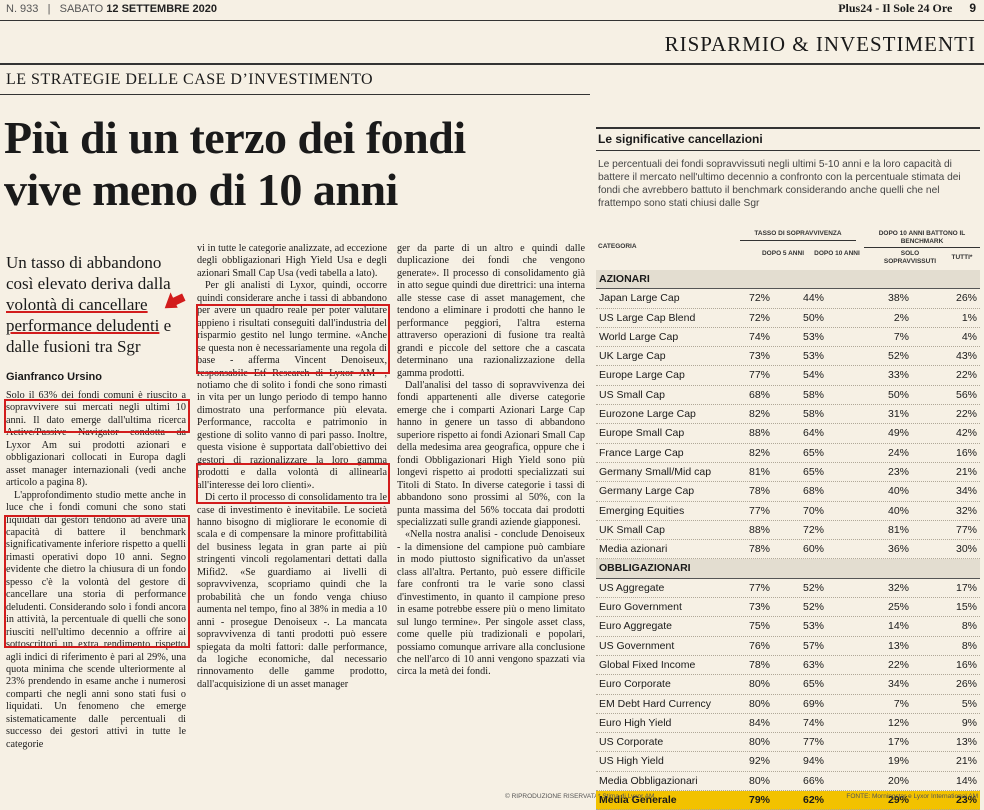  I want to click on cell-value: 84%, so click(759, 722).